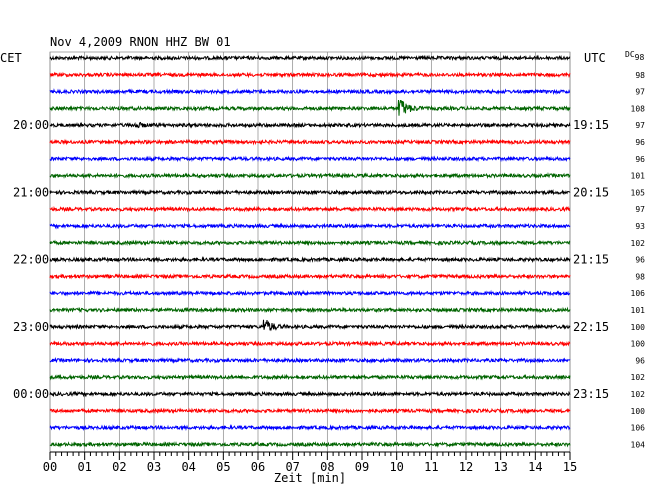 This screenshot has width=650, height=494. Describe the element at coordinates (31, 260) in the screenshot. I see `cet-hour-label: 22:00` at that location.